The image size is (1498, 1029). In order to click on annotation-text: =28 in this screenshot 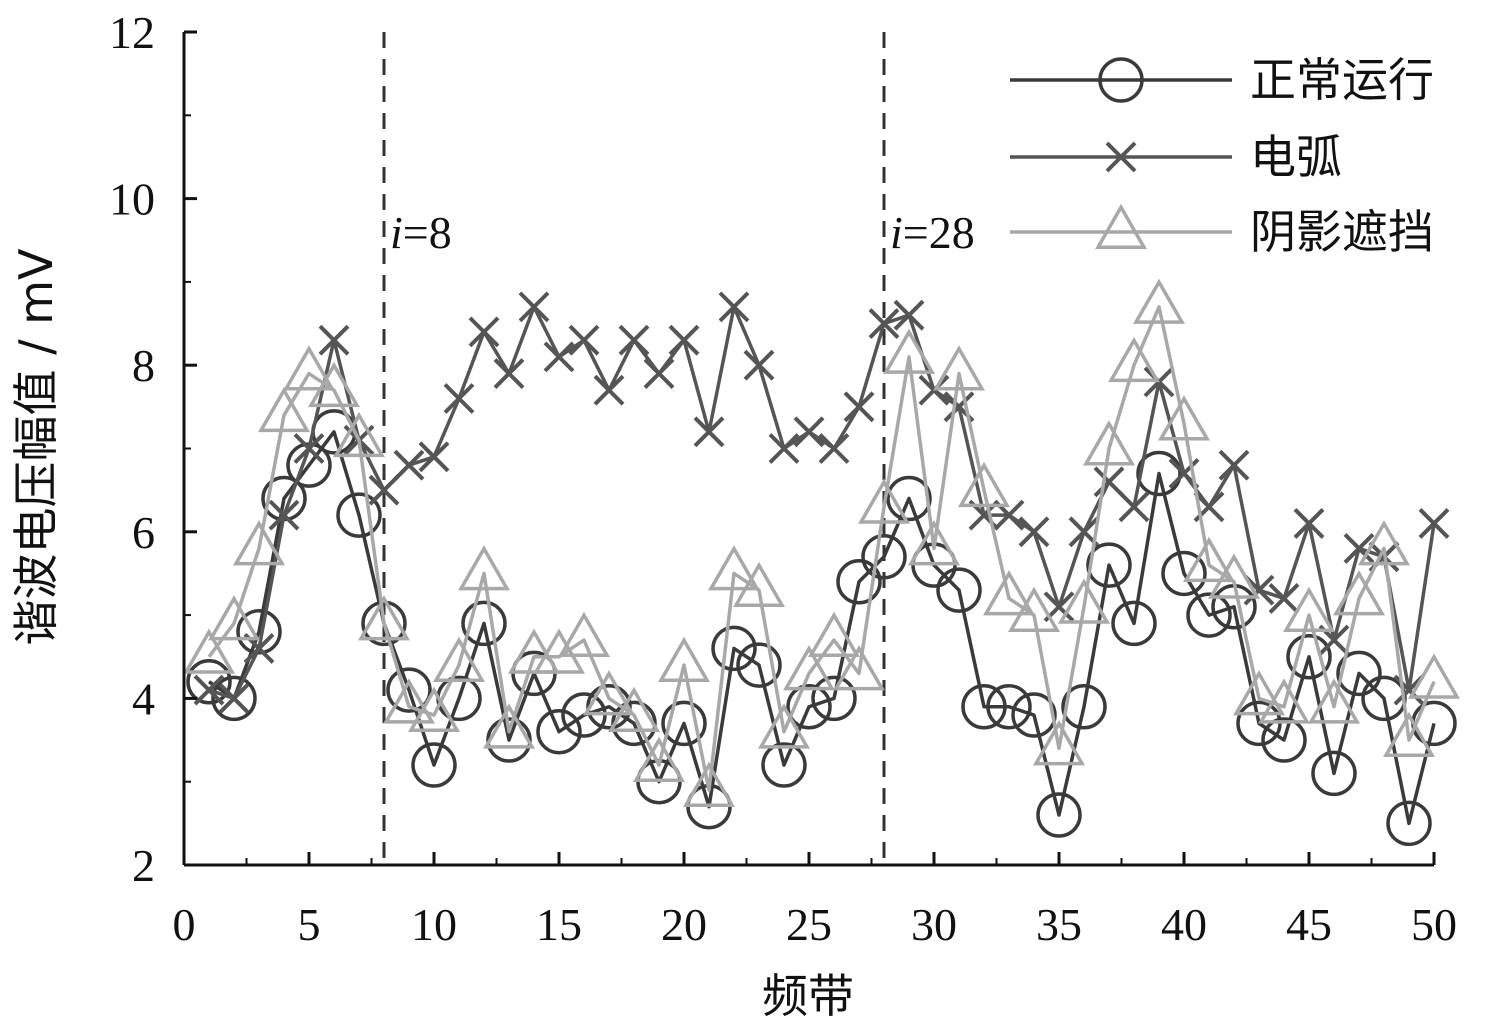, I will do `click(939, 232)`.